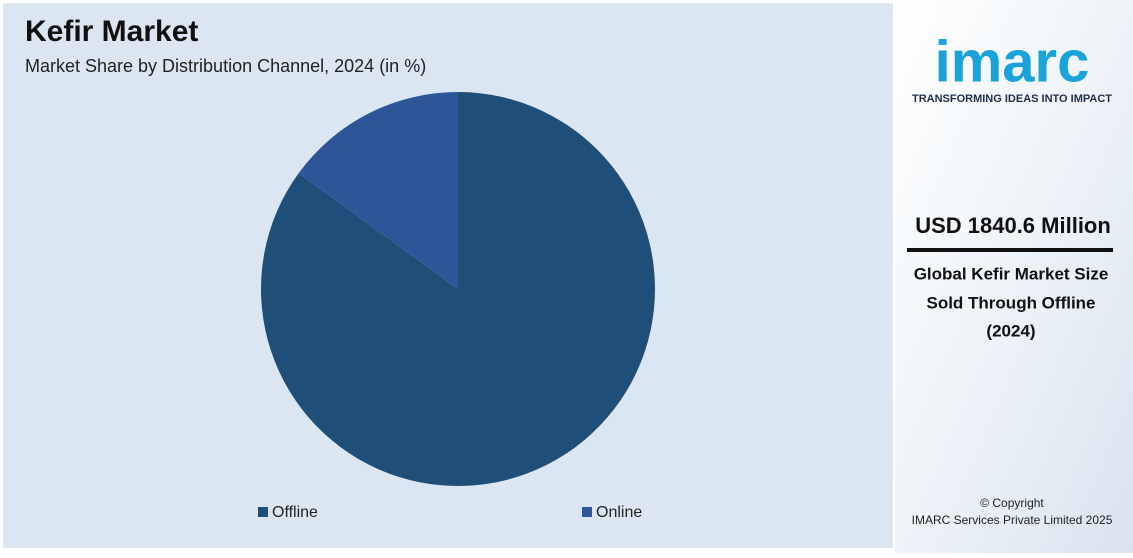 The image size is (1133, 558). Describe the element at coordinates (1010, 250) in the screenshot. I see `divider` at that location.